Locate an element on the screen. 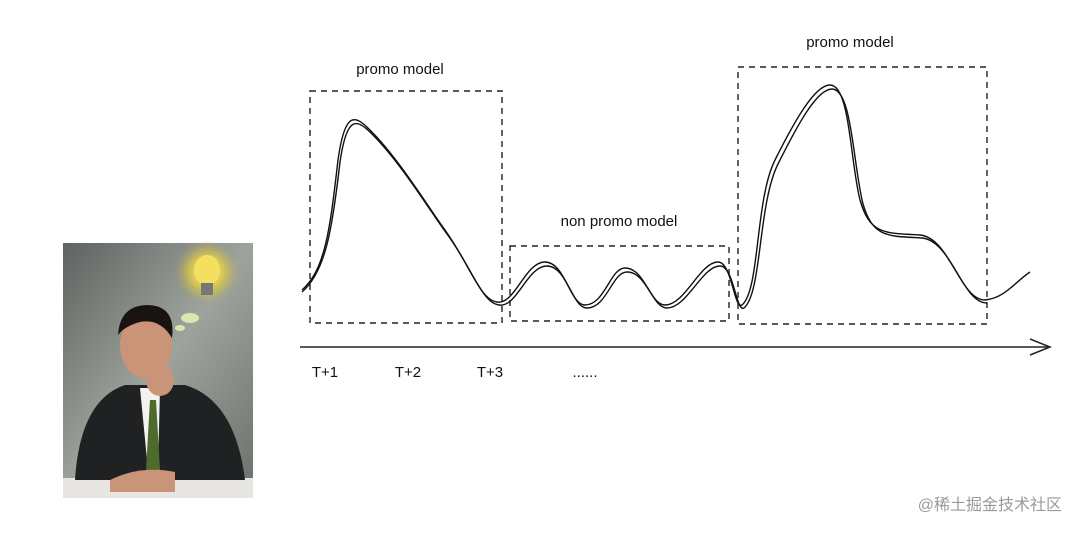  time-axis is located at coordinates (676, 347).